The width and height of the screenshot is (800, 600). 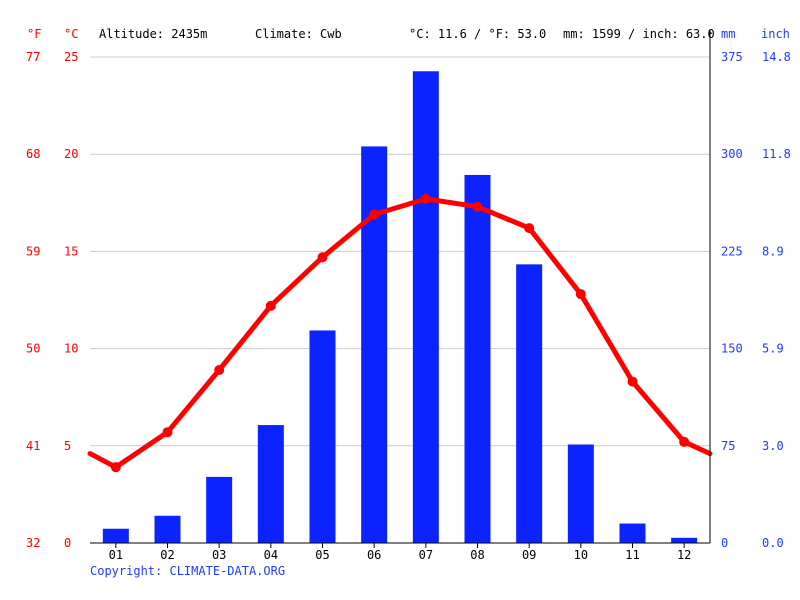 What do you see at coordinates (187, 571) in the screenshot?
I see `copyright-text: Copyright: CLIMATE-DATA.ORG` at bounding box center [187, 571].